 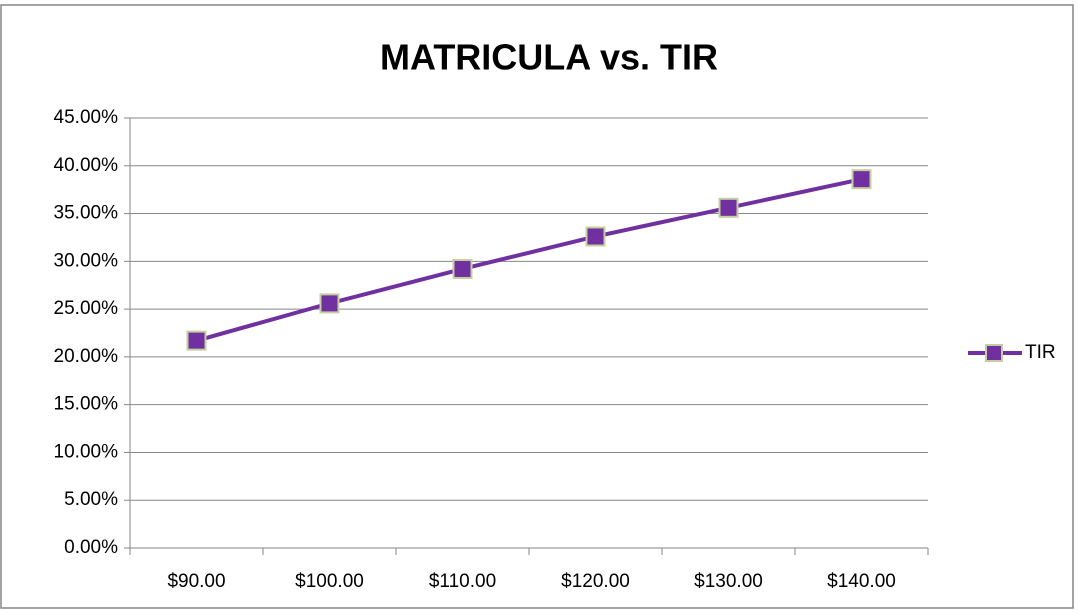 I want to click on y-tick-label: 5.00%, so click(x=91, y=499).